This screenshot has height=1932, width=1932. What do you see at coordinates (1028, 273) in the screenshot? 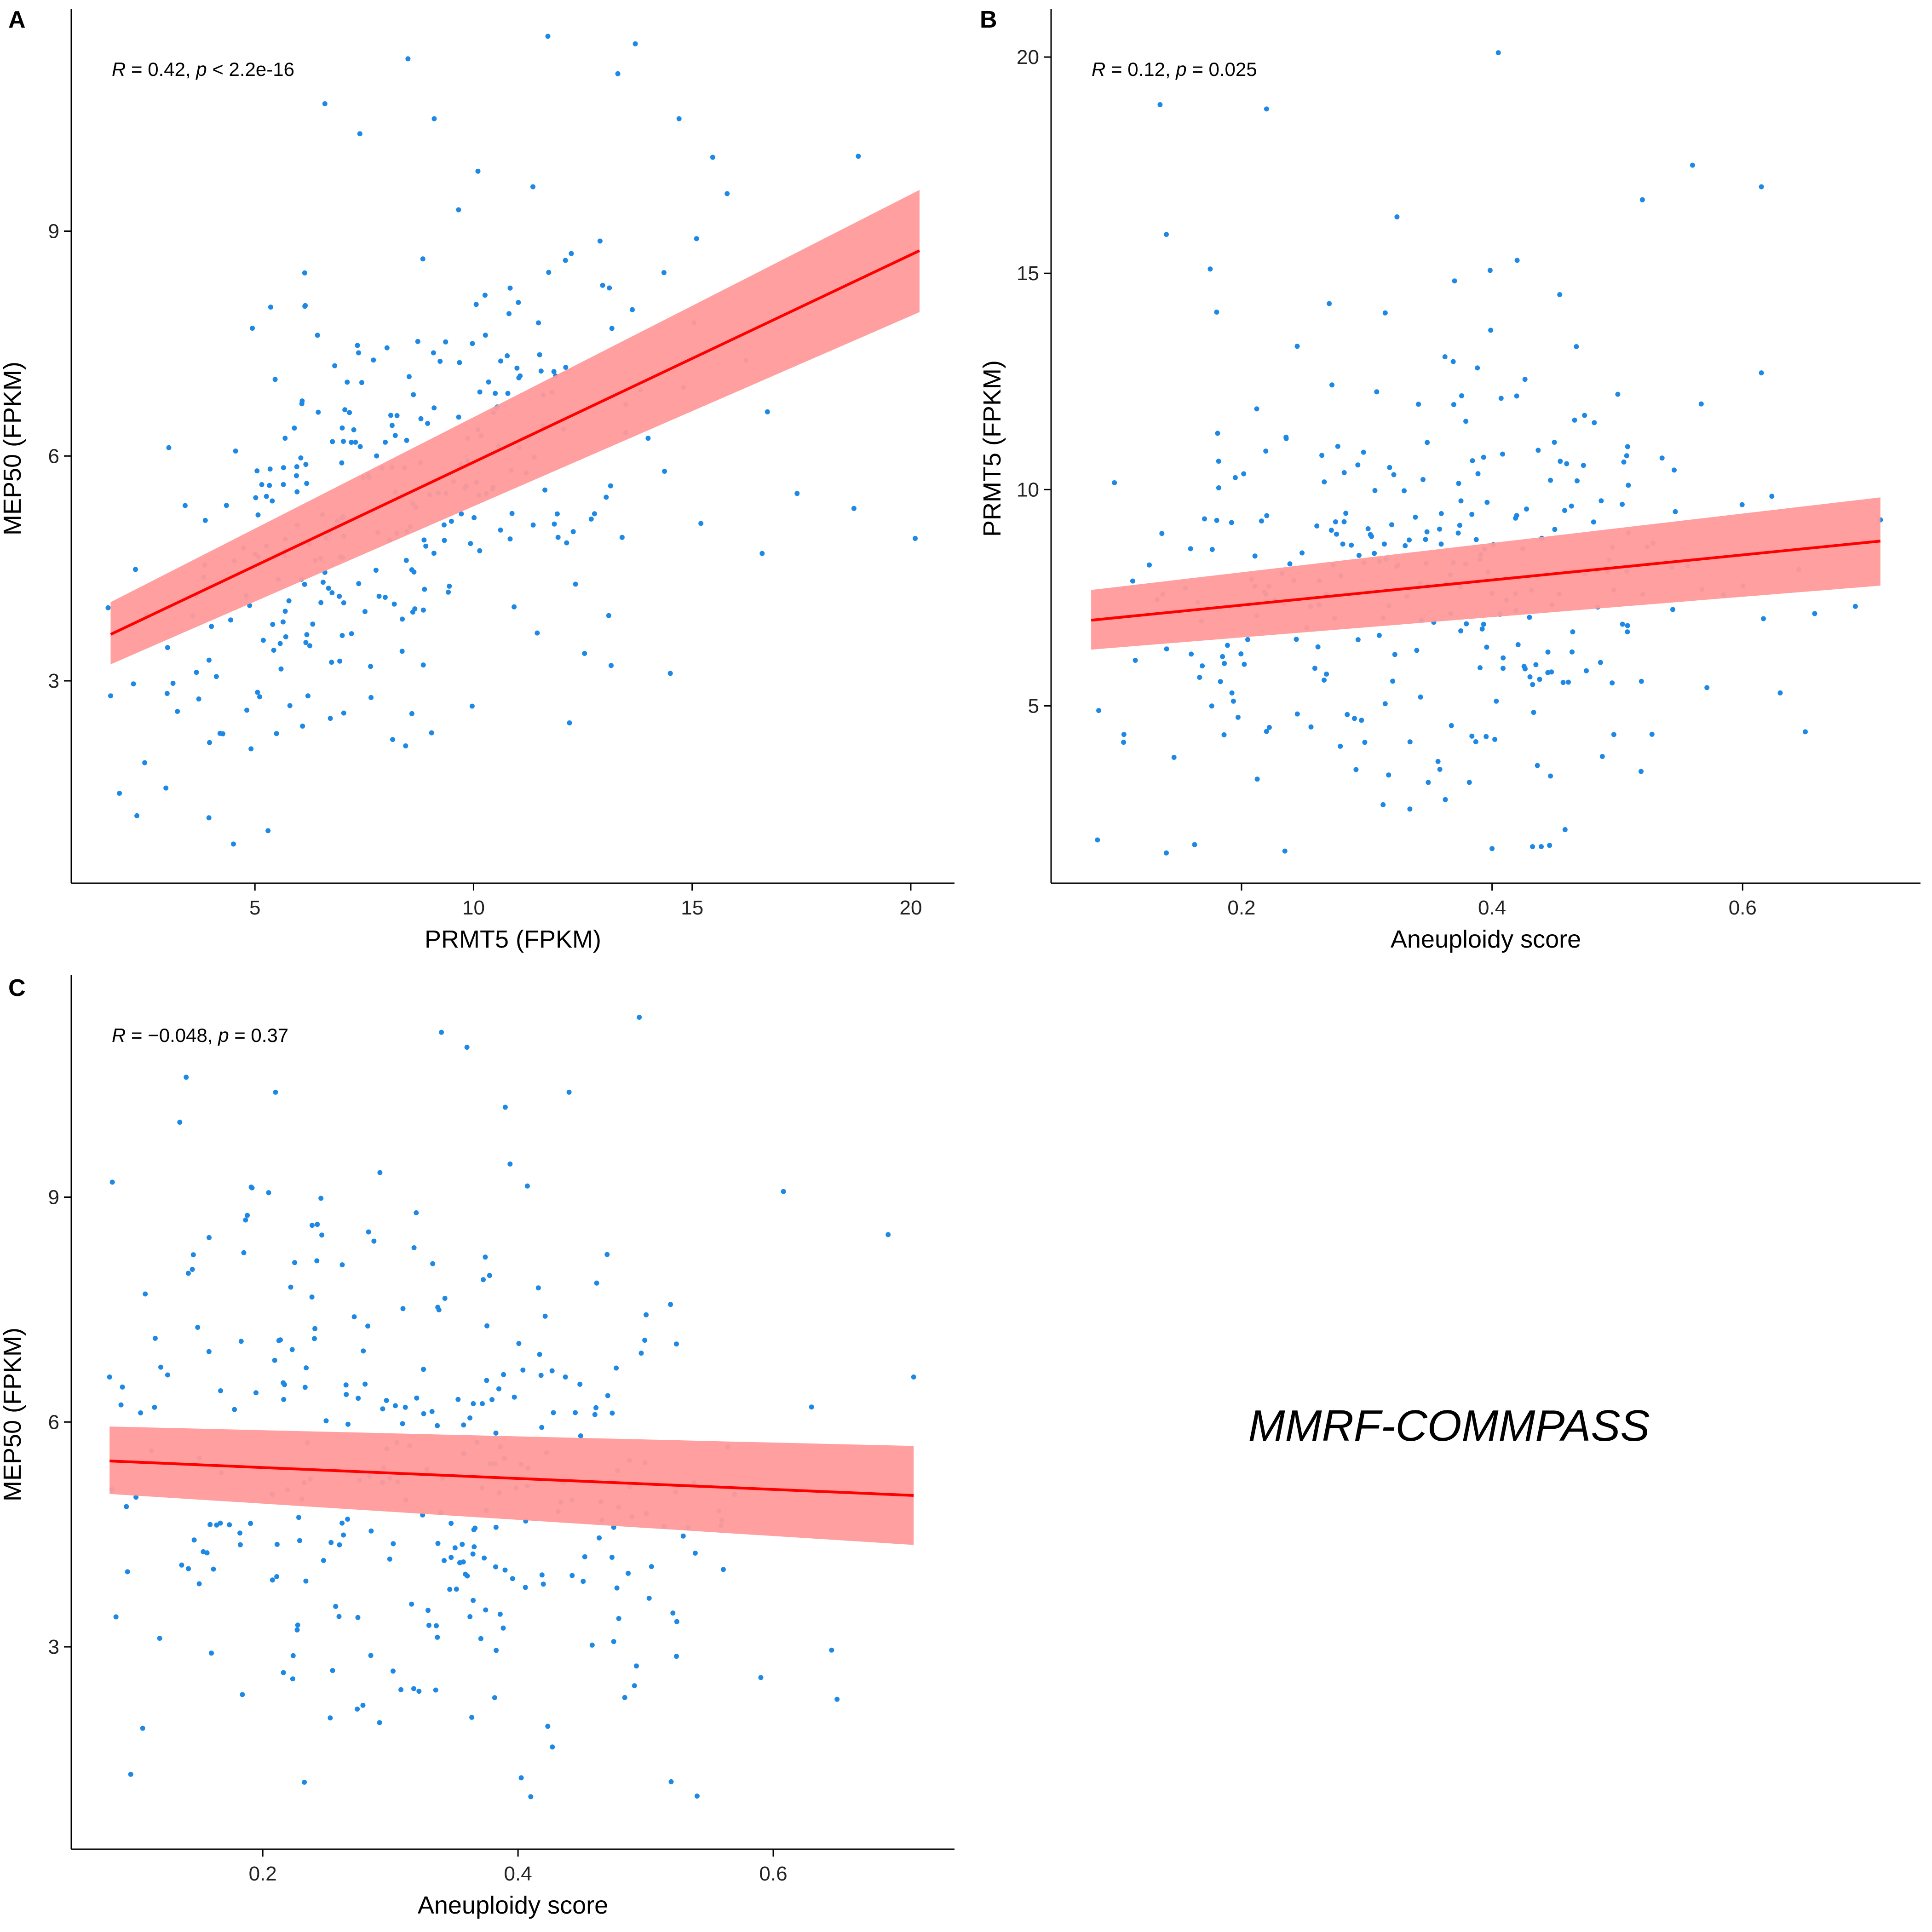
I see `y-tick-label: 15` at bounding box center [1028, 273].